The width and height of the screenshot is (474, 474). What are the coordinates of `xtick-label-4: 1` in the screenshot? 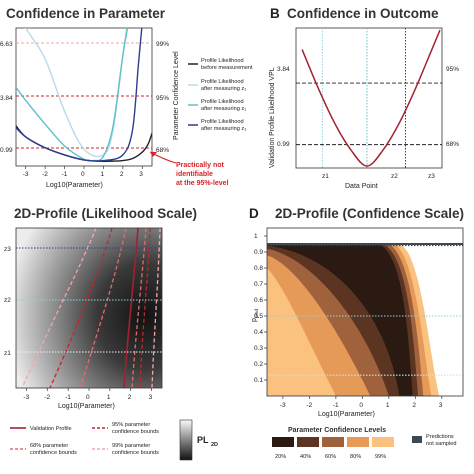 It's located at (102, 174).